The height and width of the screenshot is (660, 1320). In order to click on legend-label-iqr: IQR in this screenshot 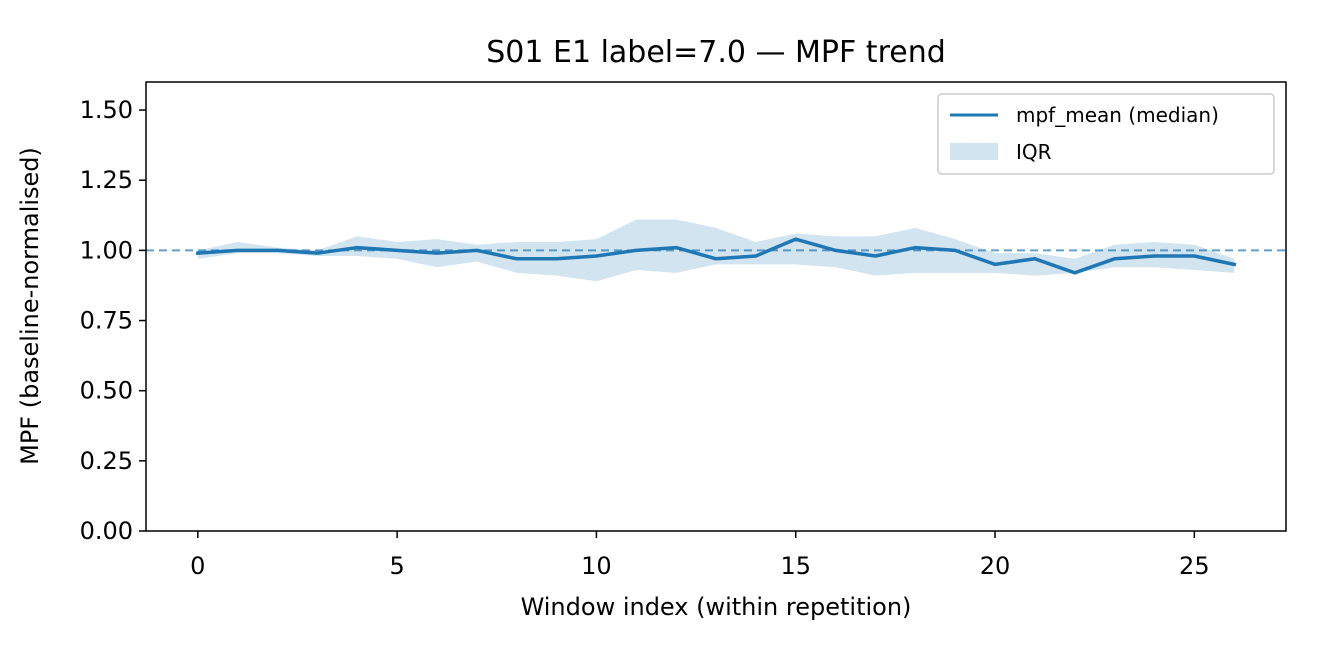, I will do `click(1034, 152)`.